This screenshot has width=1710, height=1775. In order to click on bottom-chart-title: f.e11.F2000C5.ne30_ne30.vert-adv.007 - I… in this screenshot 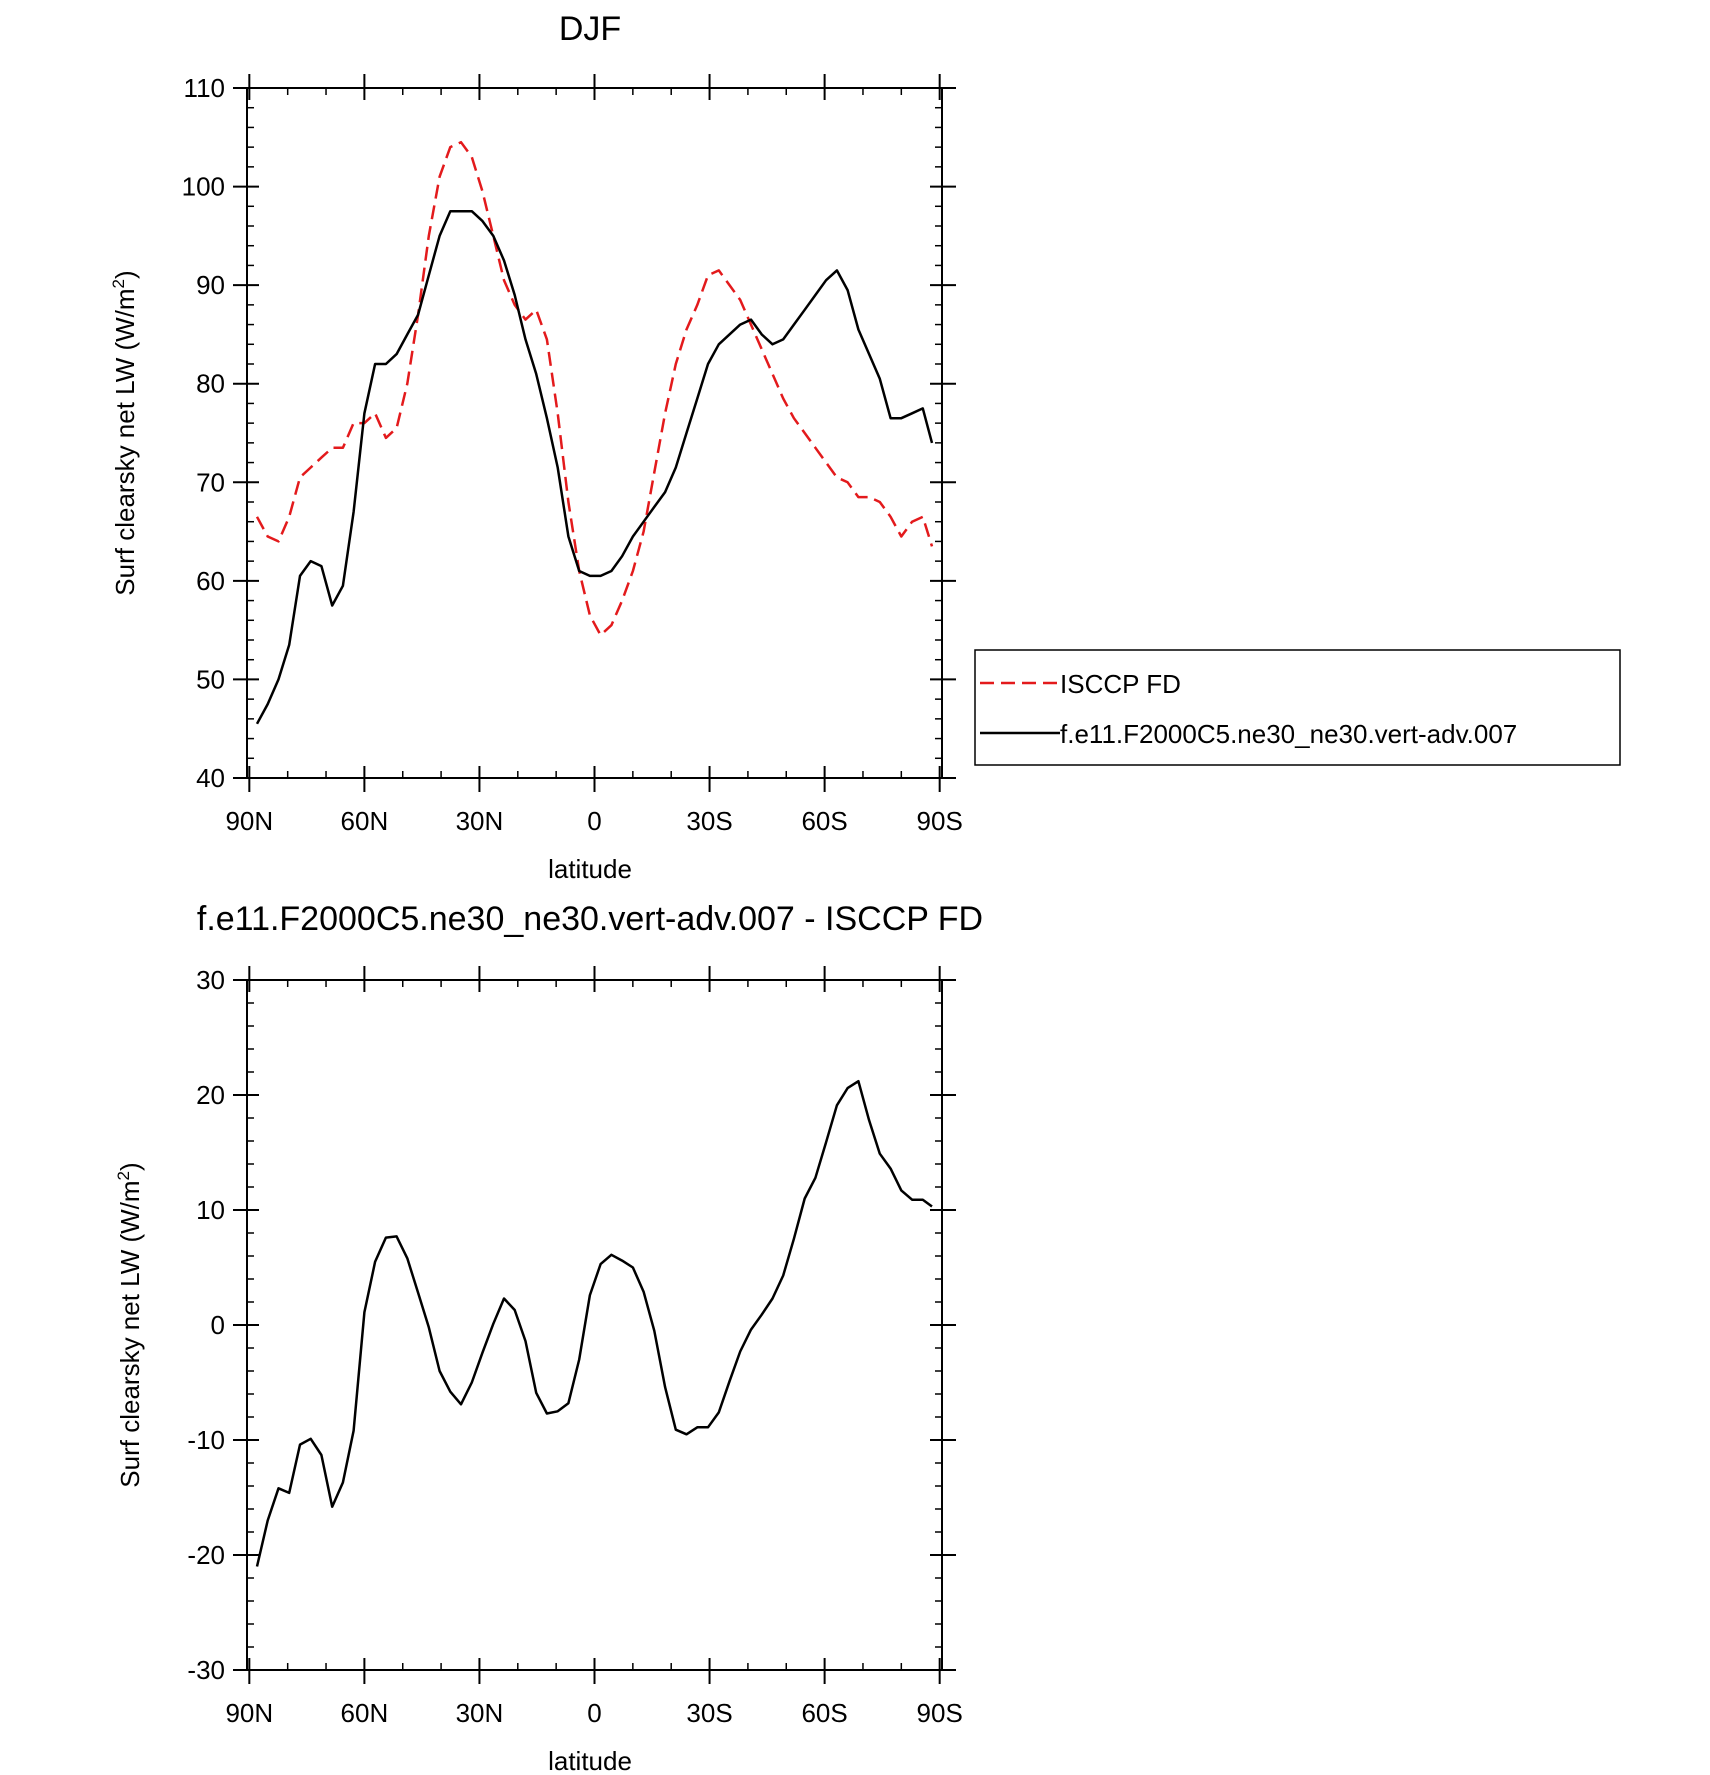, I will do `click(590, 919)`.